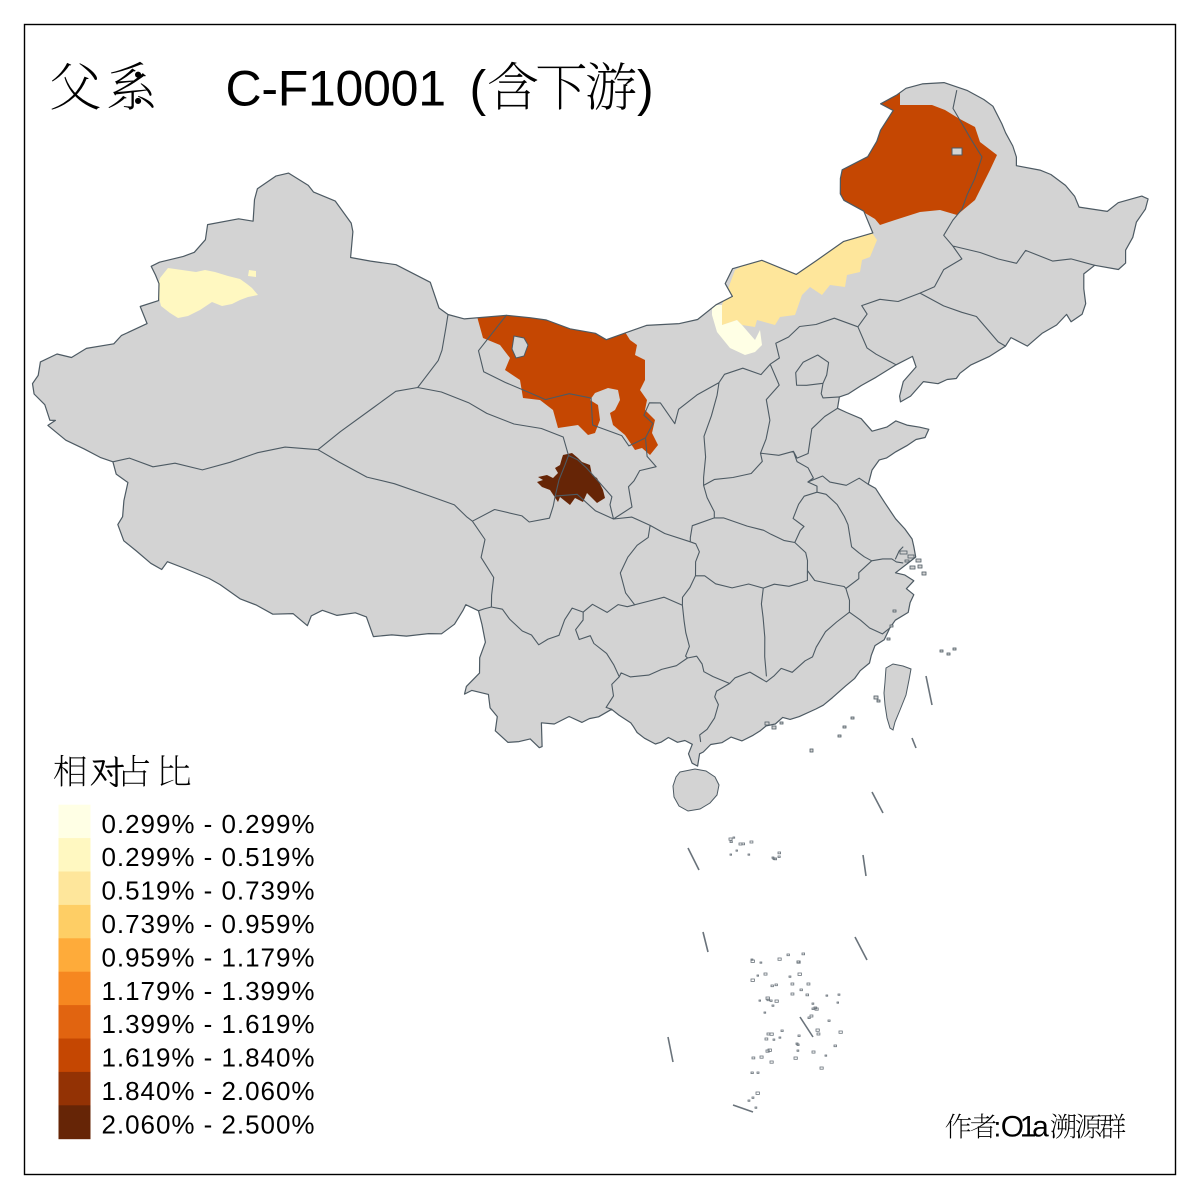  Describe the element at coordinates (208, 991) in the screenshot. I see `svg-text: 1.179% - 1.399%` at that location.